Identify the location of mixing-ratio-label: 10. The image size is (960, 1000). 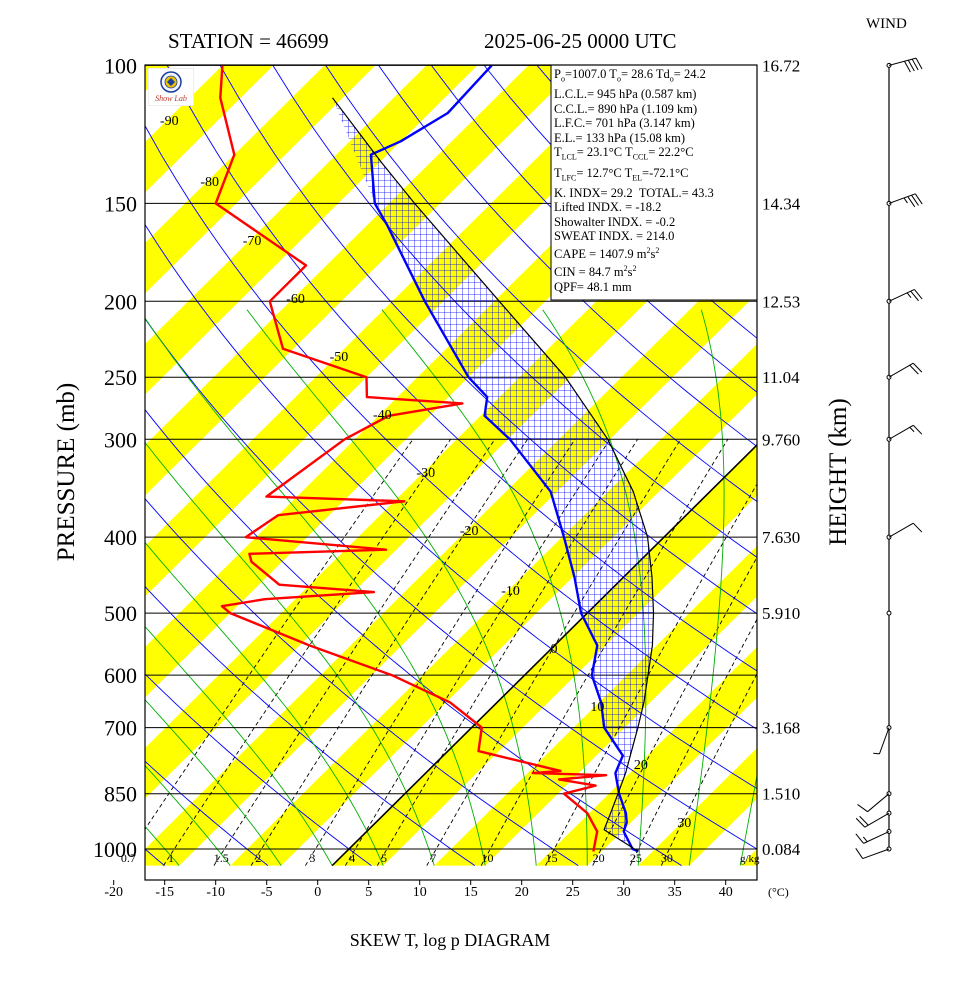
(488, 858).